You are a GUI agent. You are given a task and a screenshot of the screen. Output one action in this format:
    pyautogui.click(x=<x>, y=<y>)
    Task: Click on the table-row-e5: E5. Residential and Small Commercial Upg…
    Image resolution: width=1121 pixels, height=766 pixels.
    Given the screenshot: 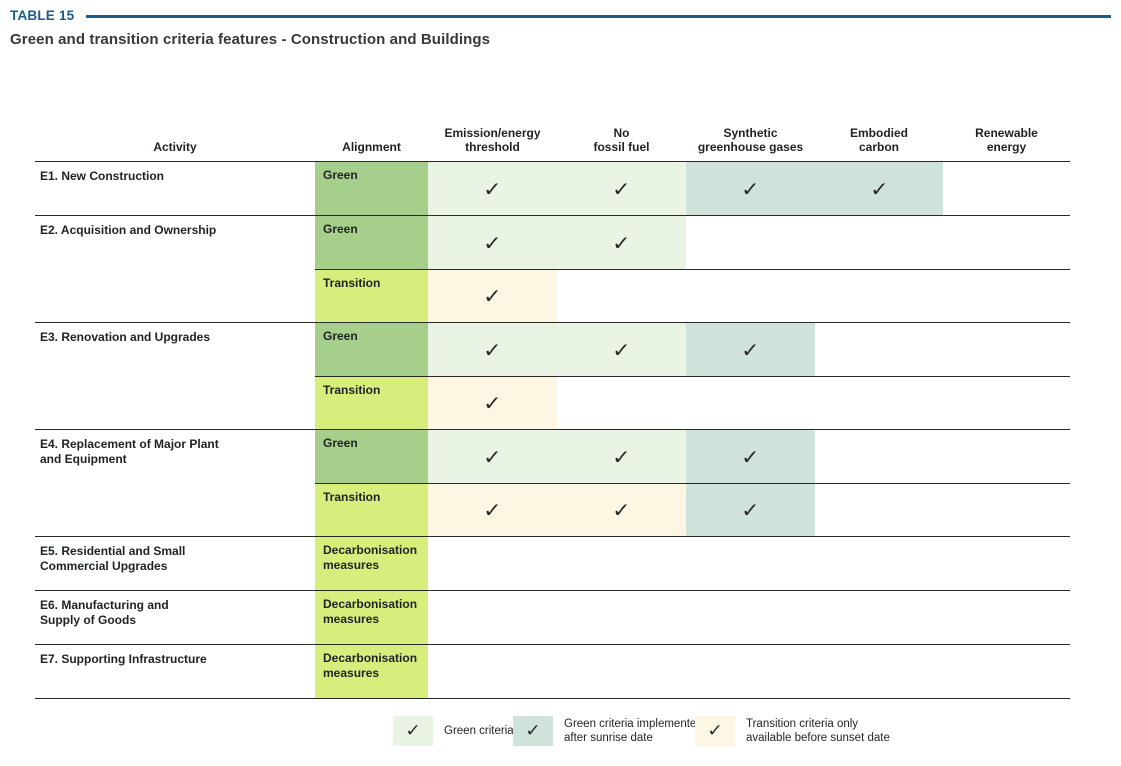 What is the action you would take?
    pyautogui.click(x=552, y=564)
    